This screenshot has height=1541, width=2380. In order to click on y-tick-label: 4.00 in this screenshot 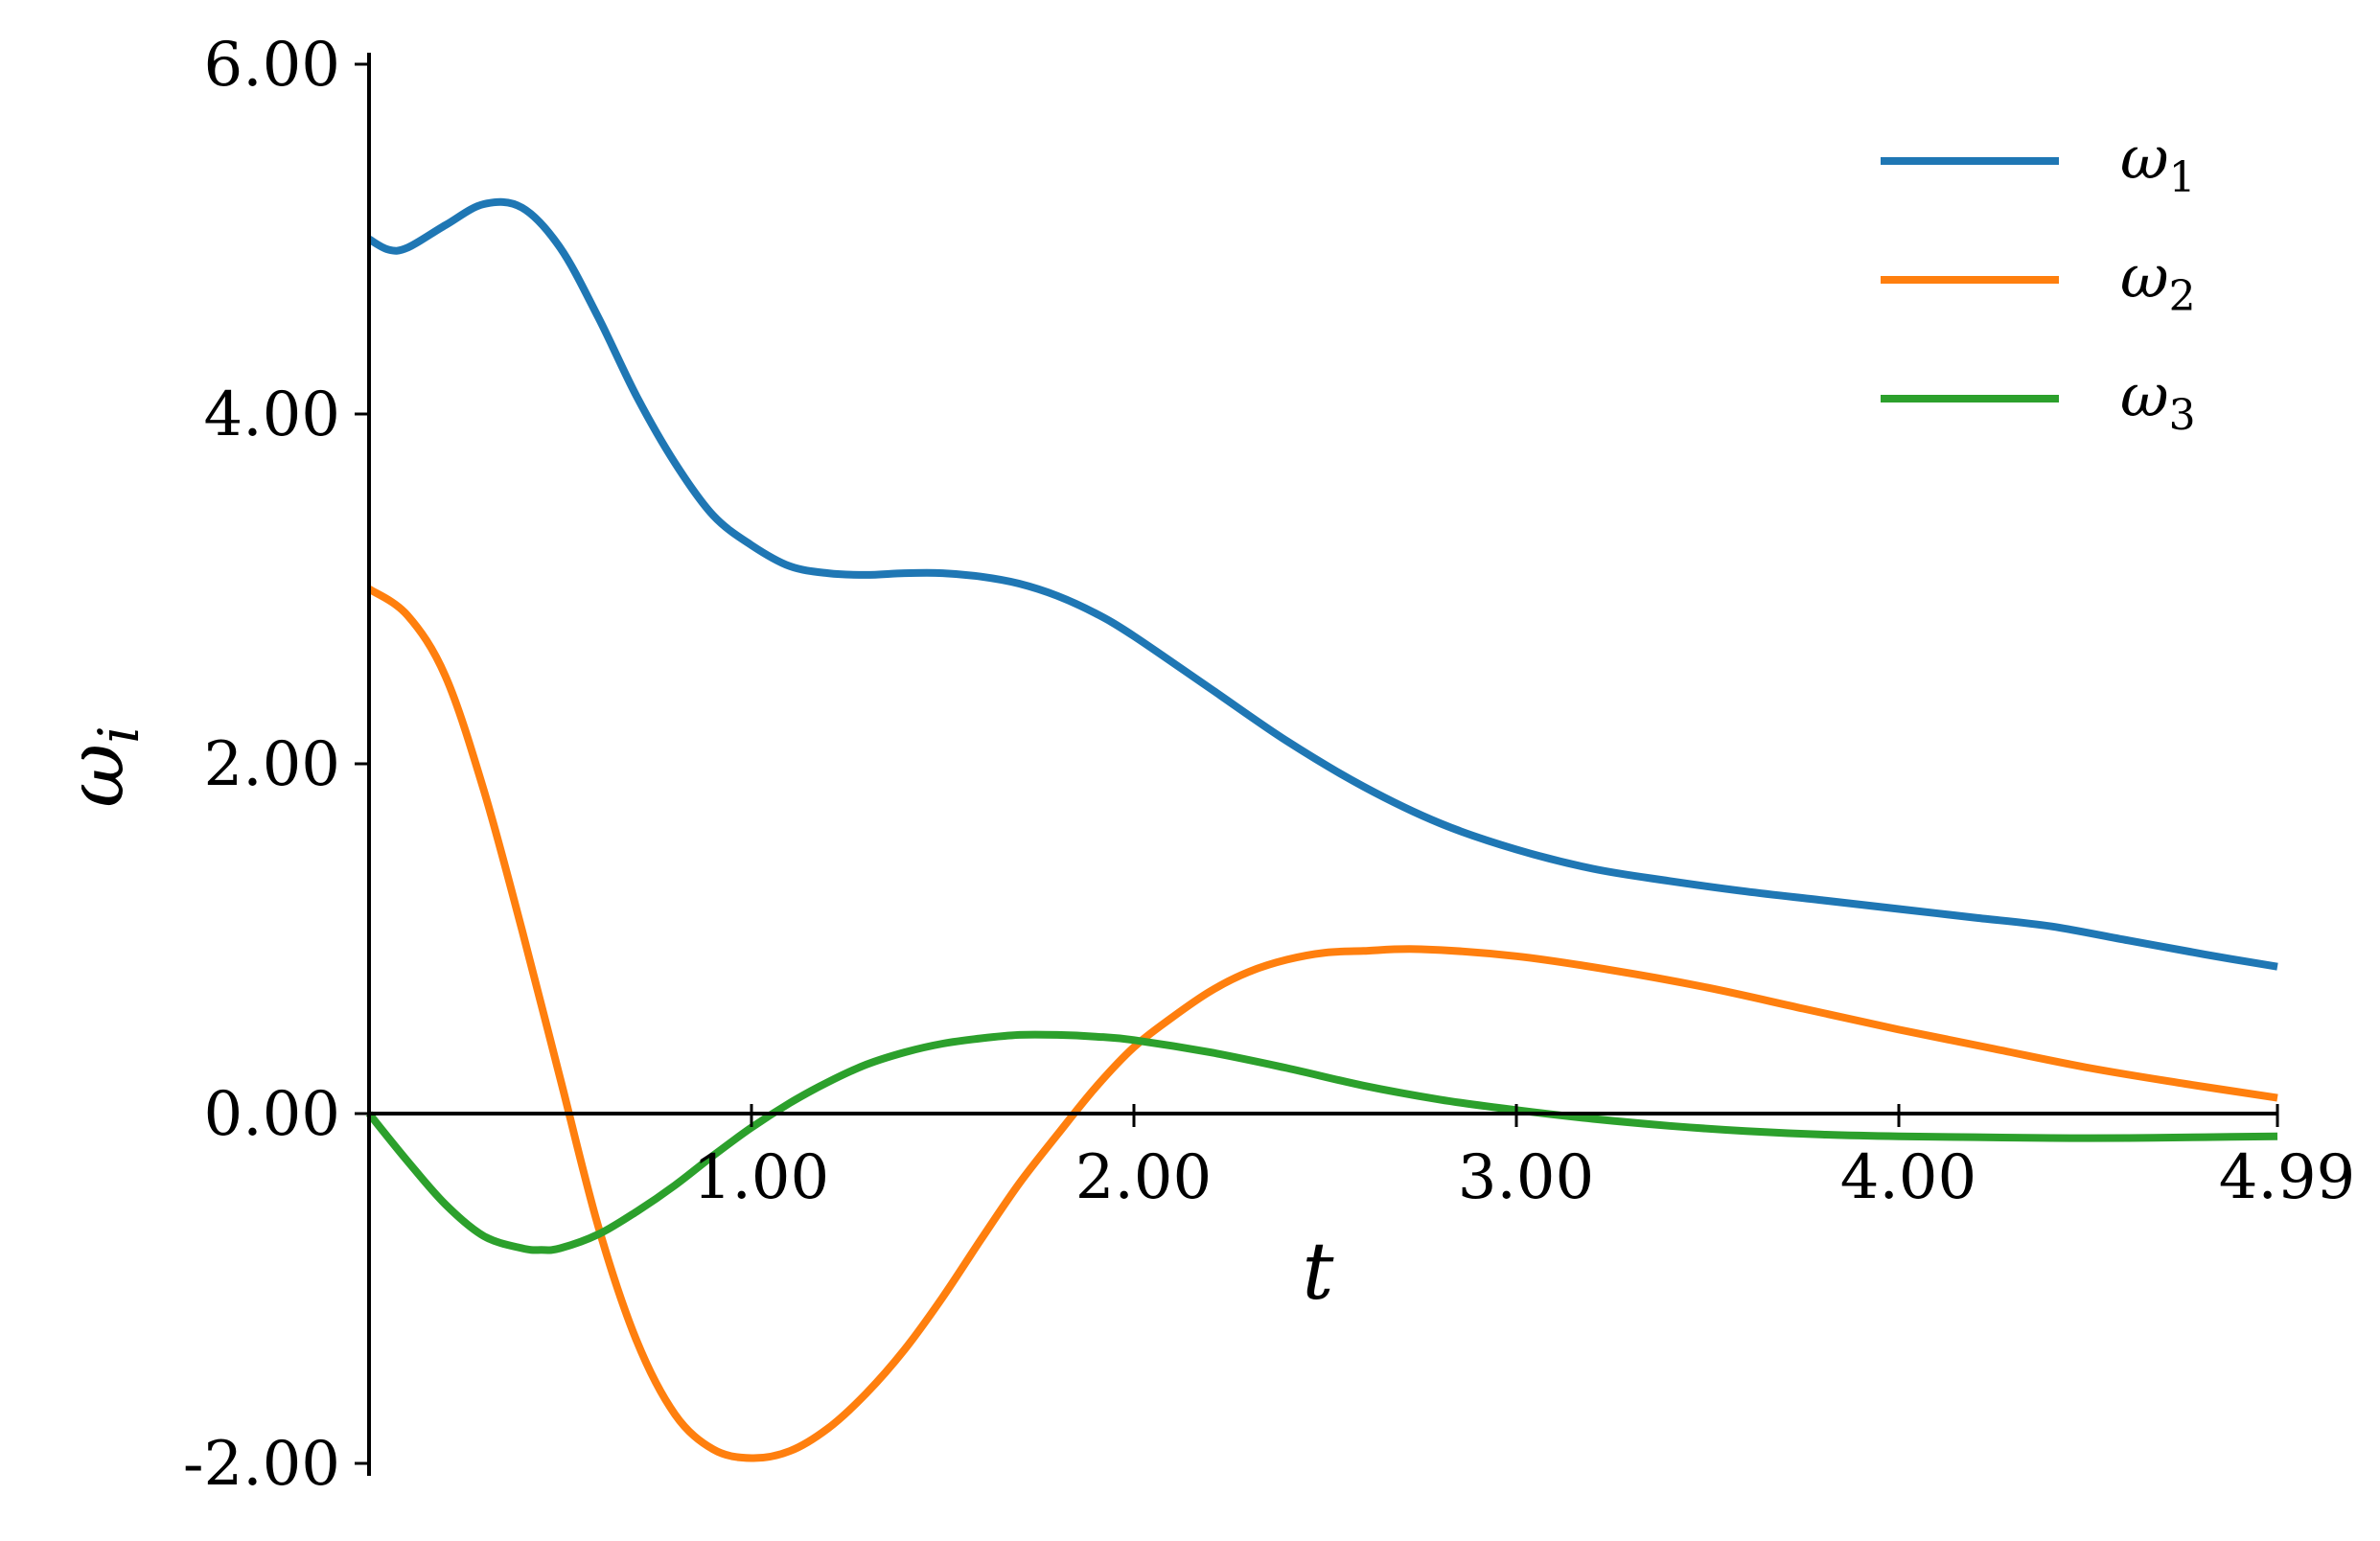, I will do `click(273, 415)`.